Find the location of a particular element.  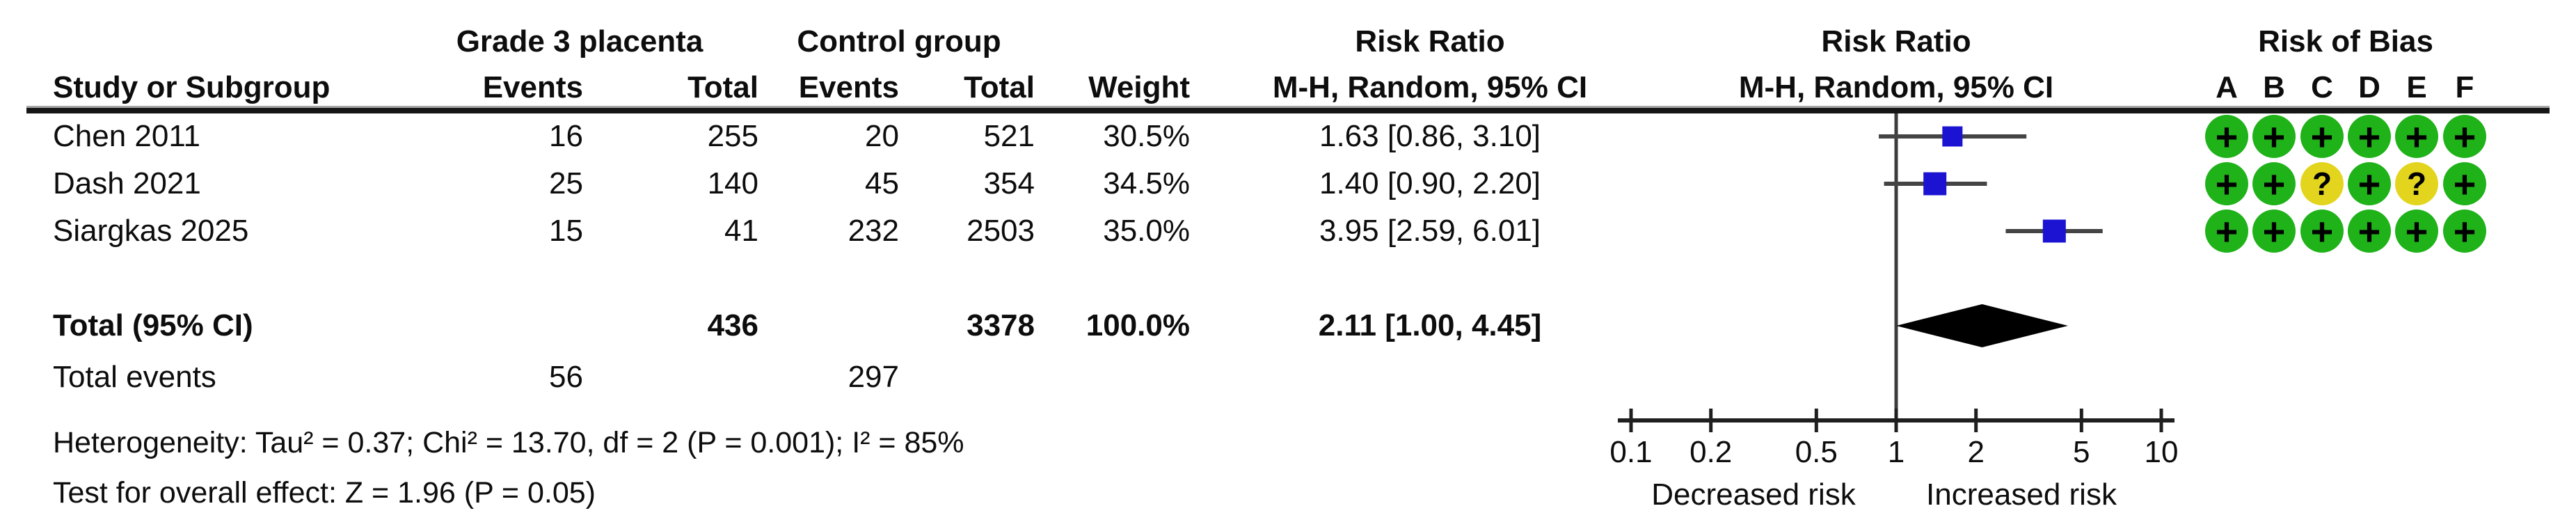

control-events-value: 20 is located at coordinates (882, 136).